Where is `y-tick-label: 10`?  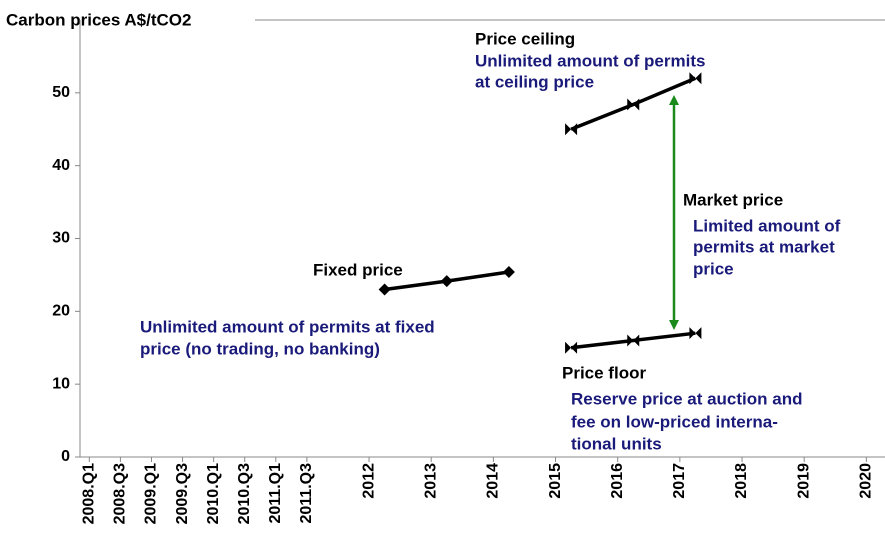 y-tick-label: 10 is located at coordinates (61, 383).